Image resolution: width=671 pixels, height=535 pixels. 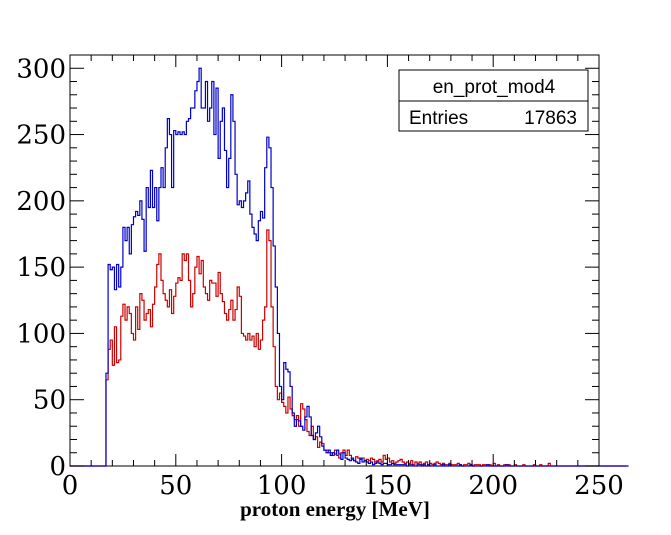 What do you see at coordinates (493, 486) in the screenshot?
I see `x-tick-label: 200` at bounding box center [493, 486].